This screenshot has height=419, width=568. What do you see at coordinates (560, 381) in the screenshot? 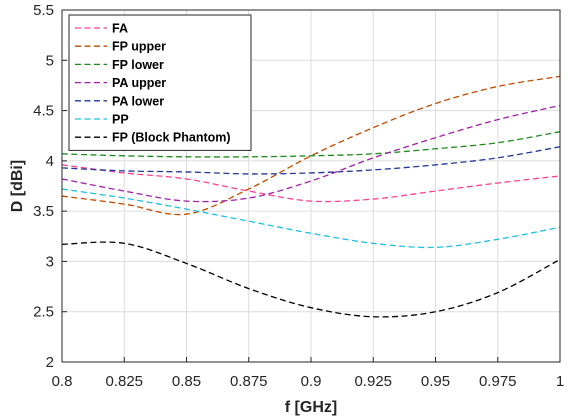
I see `x-tick-label: 1` at bounding box center [560, 381].